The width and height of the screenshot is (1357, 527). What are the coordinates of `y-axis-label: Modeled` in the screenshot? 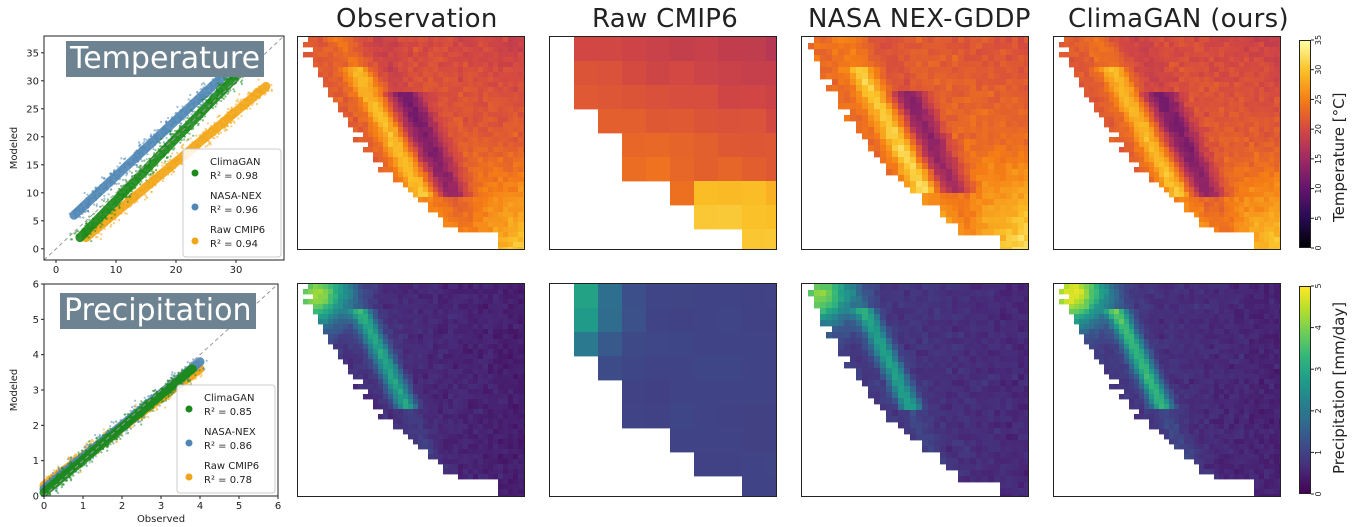 It's located at (14, 390).